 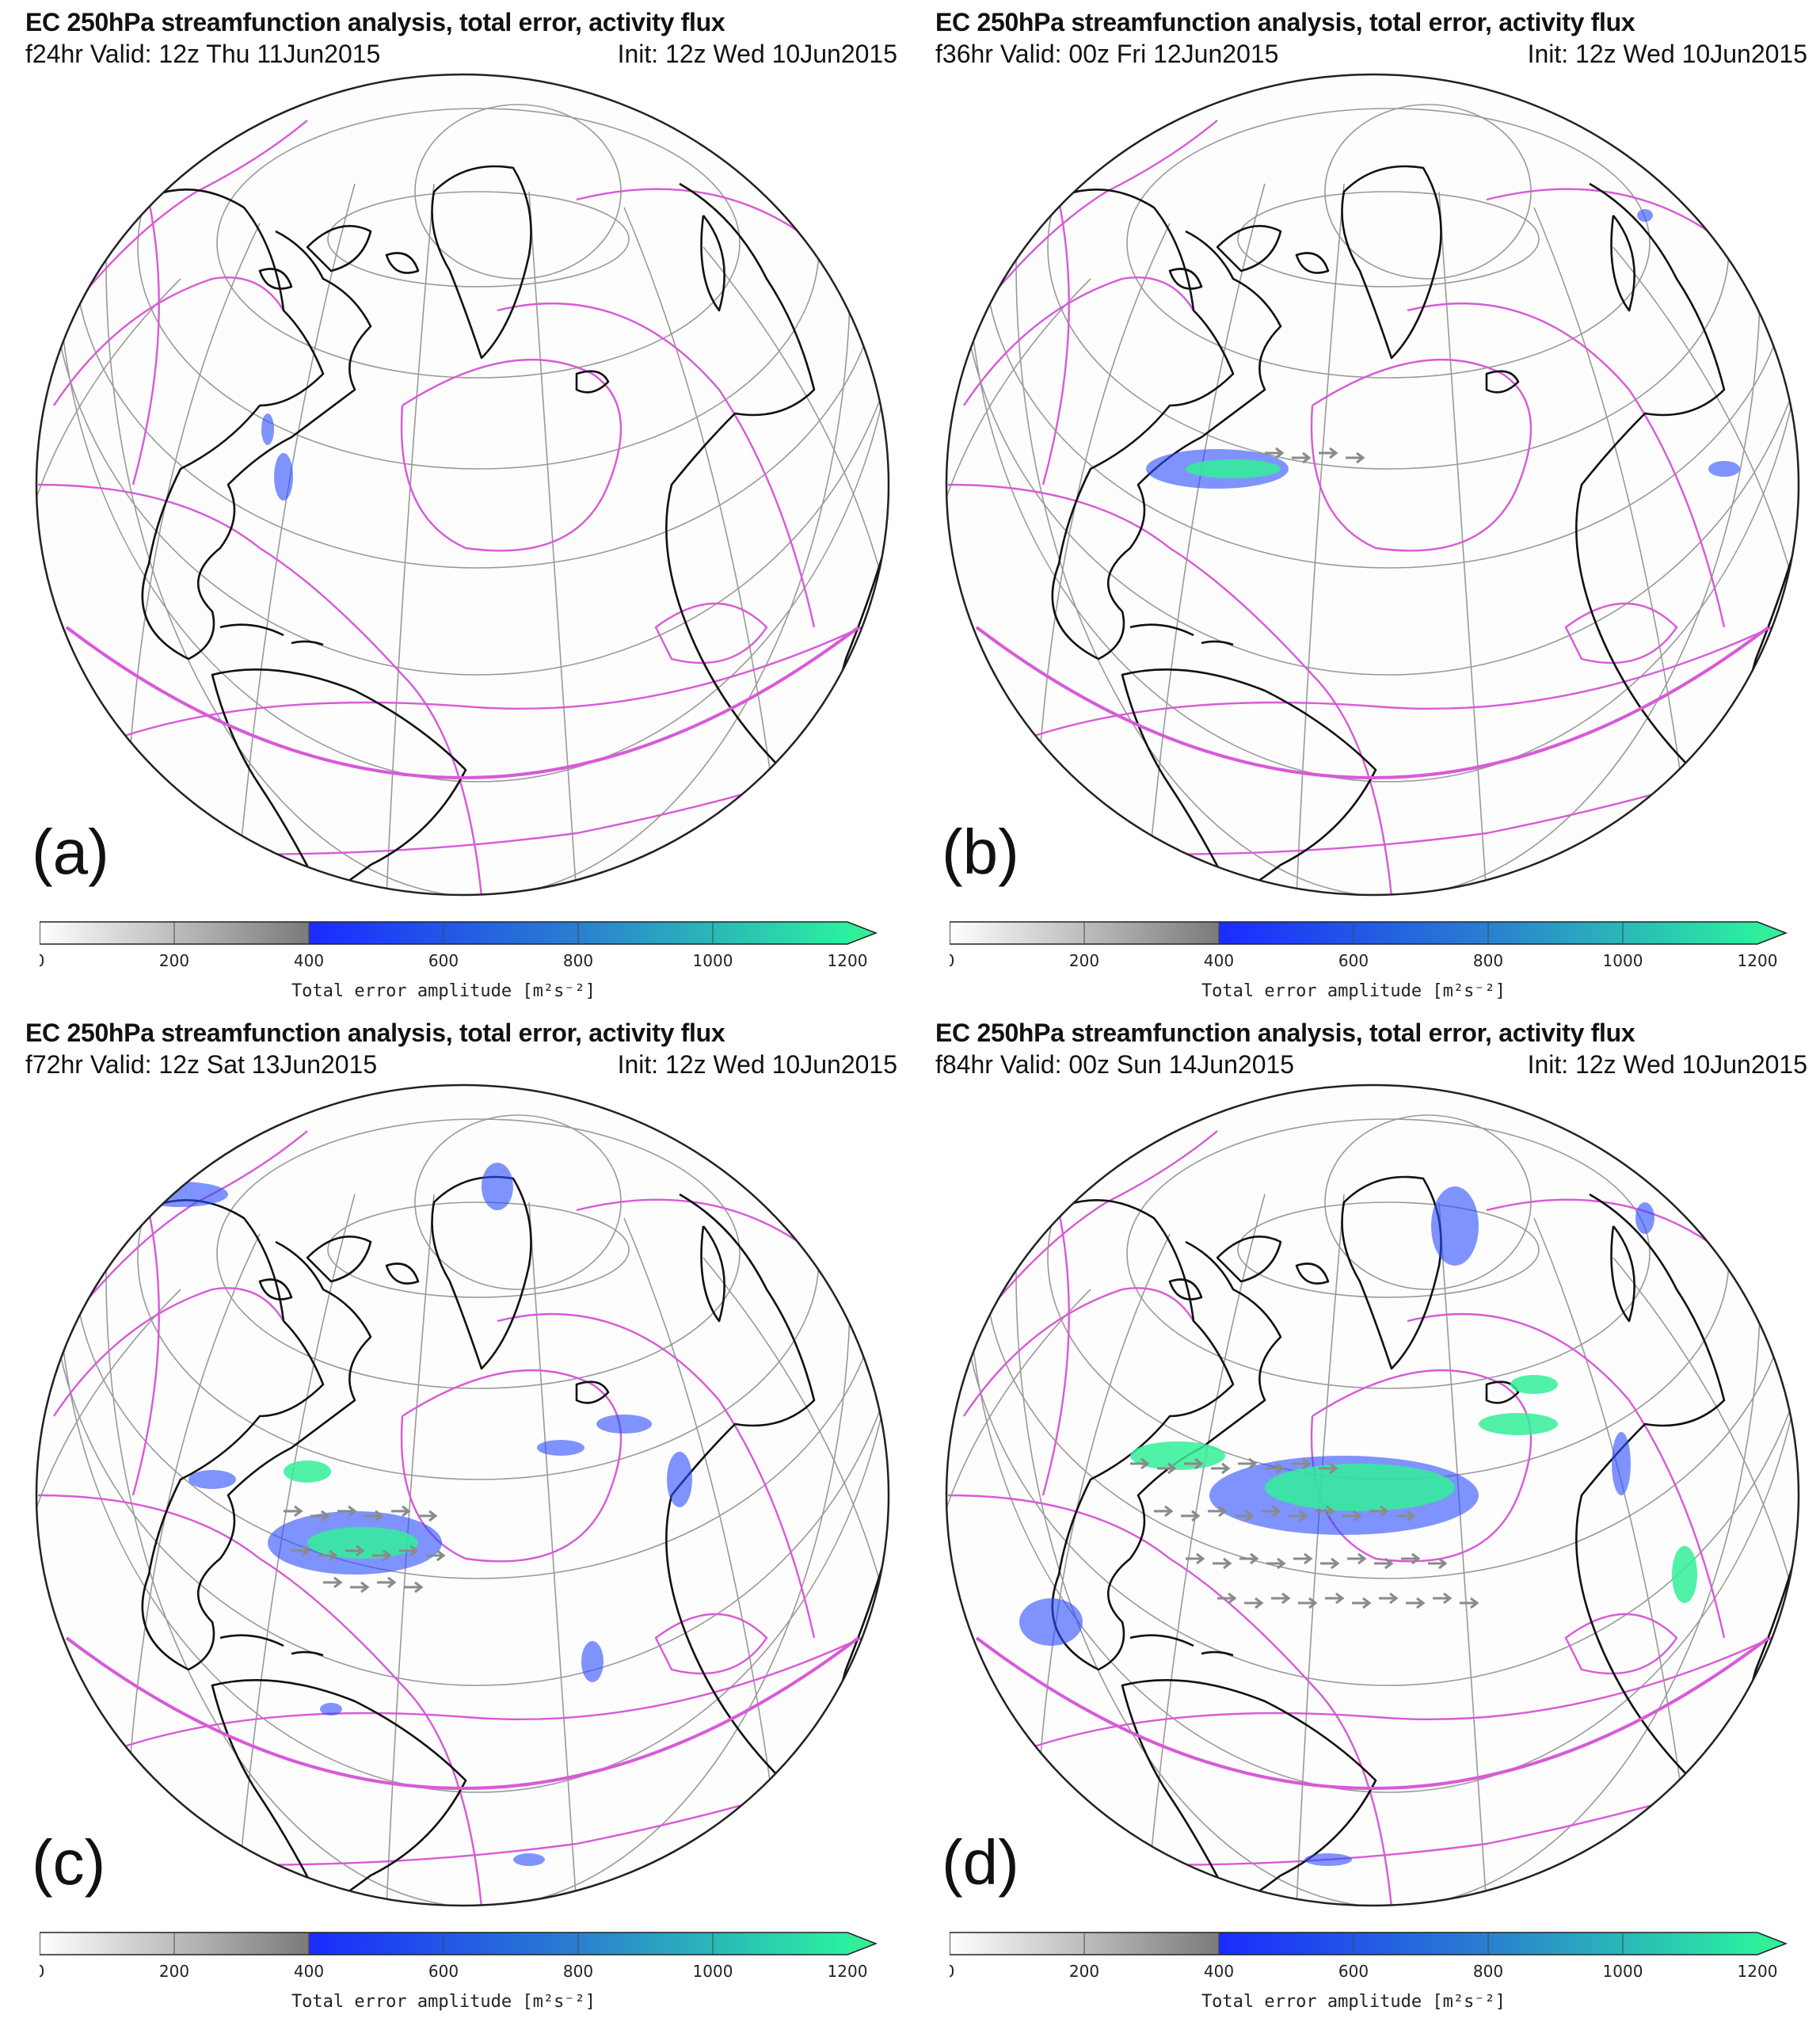 I want to click on panel-label: (d), so click(x=980, y=1862).